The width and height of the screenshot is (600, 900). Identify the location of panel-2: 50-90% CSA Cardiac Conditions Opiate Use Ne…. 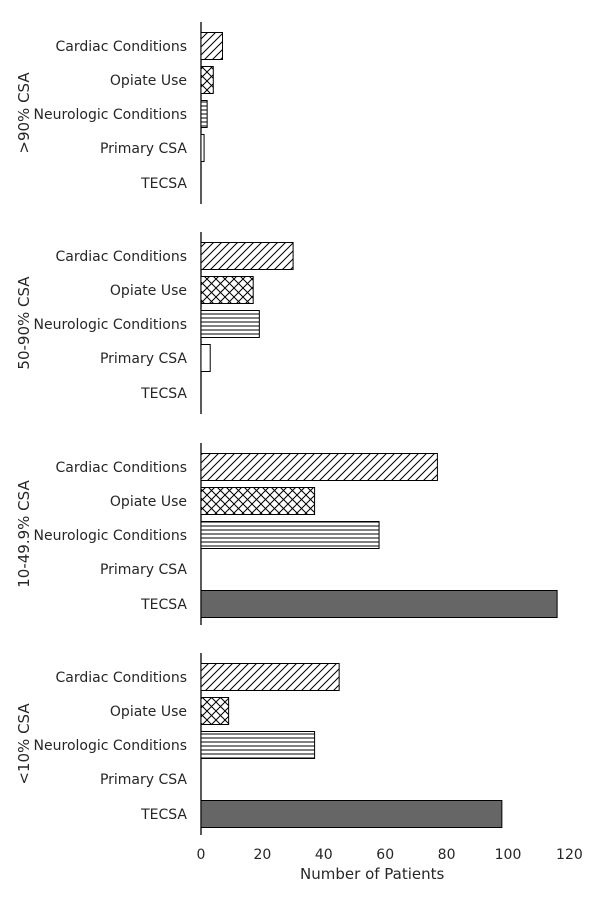
(154, 323).